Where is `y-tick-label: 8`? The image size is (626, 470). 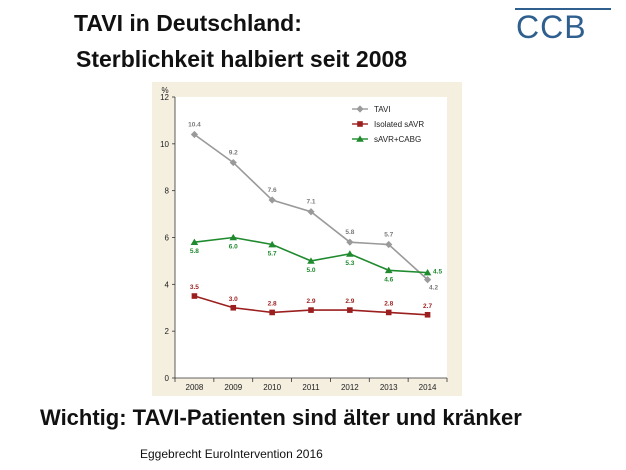
y-tick-label: 8 is located at coordinates (167, 191).